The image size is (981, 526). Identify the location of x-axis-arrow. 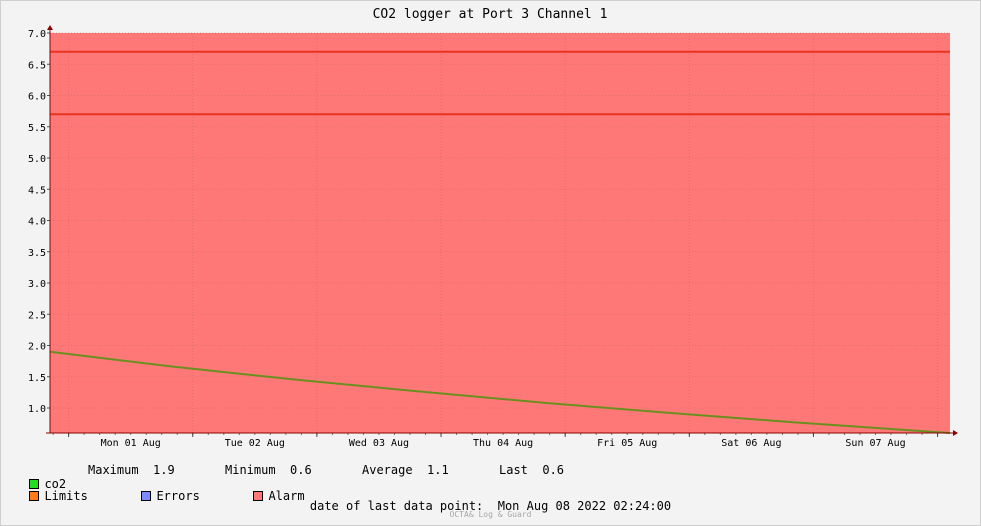
(955, 433).